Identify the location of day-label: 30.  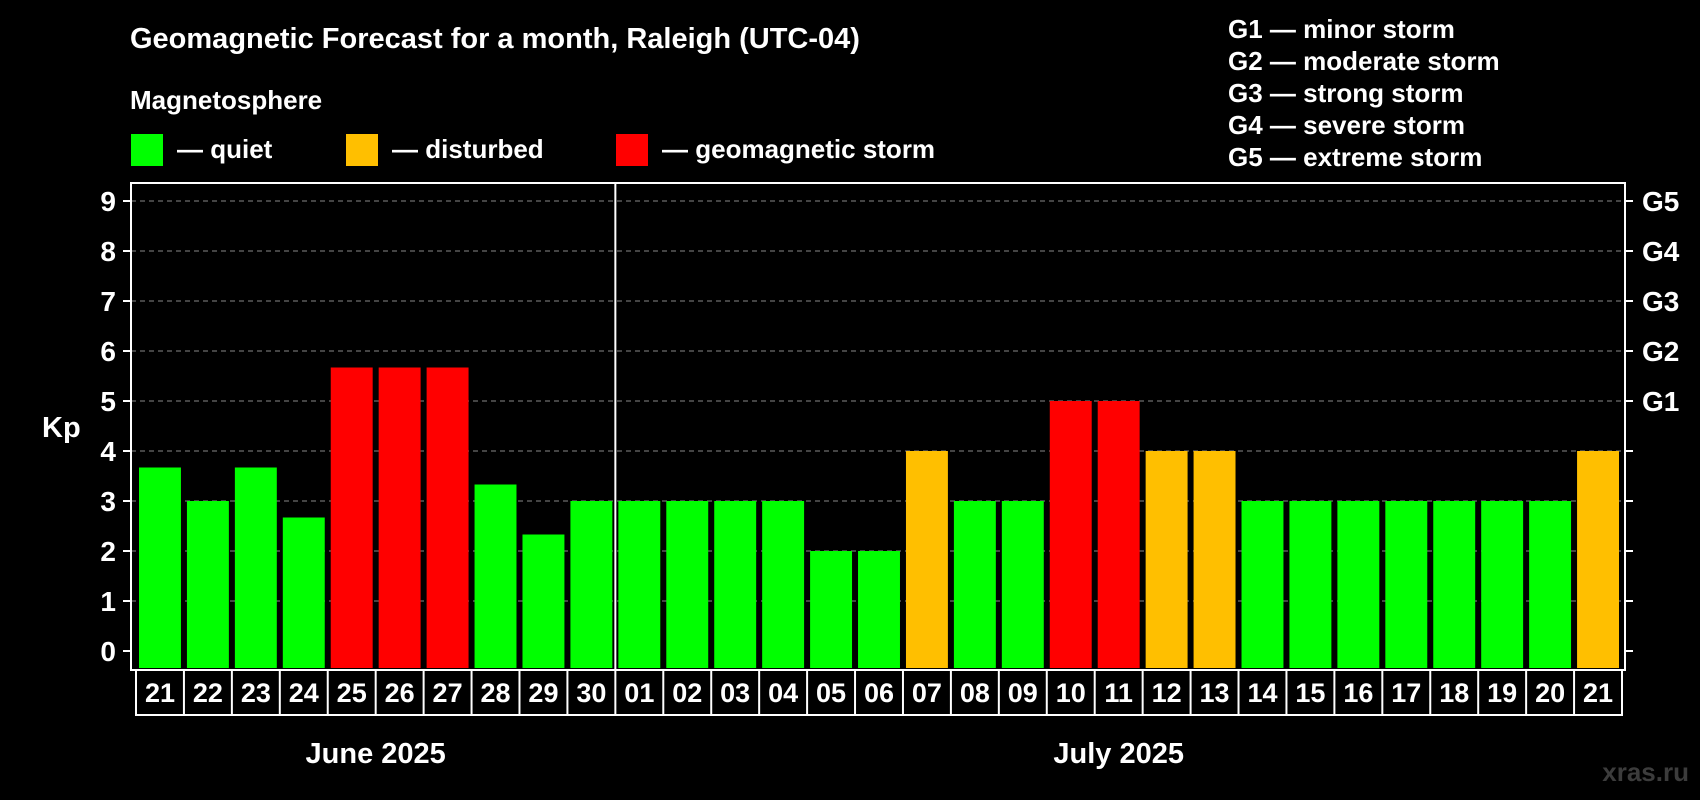
(591, 693).